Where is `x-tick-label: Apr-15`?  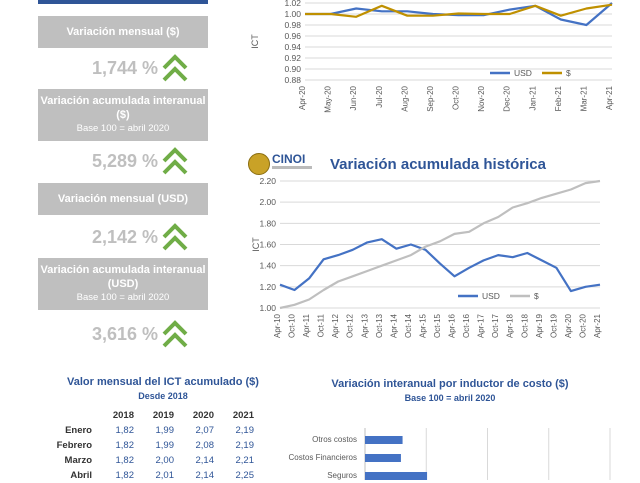
x-tick-label: Apr-15 is located at coordinates (422, 325).